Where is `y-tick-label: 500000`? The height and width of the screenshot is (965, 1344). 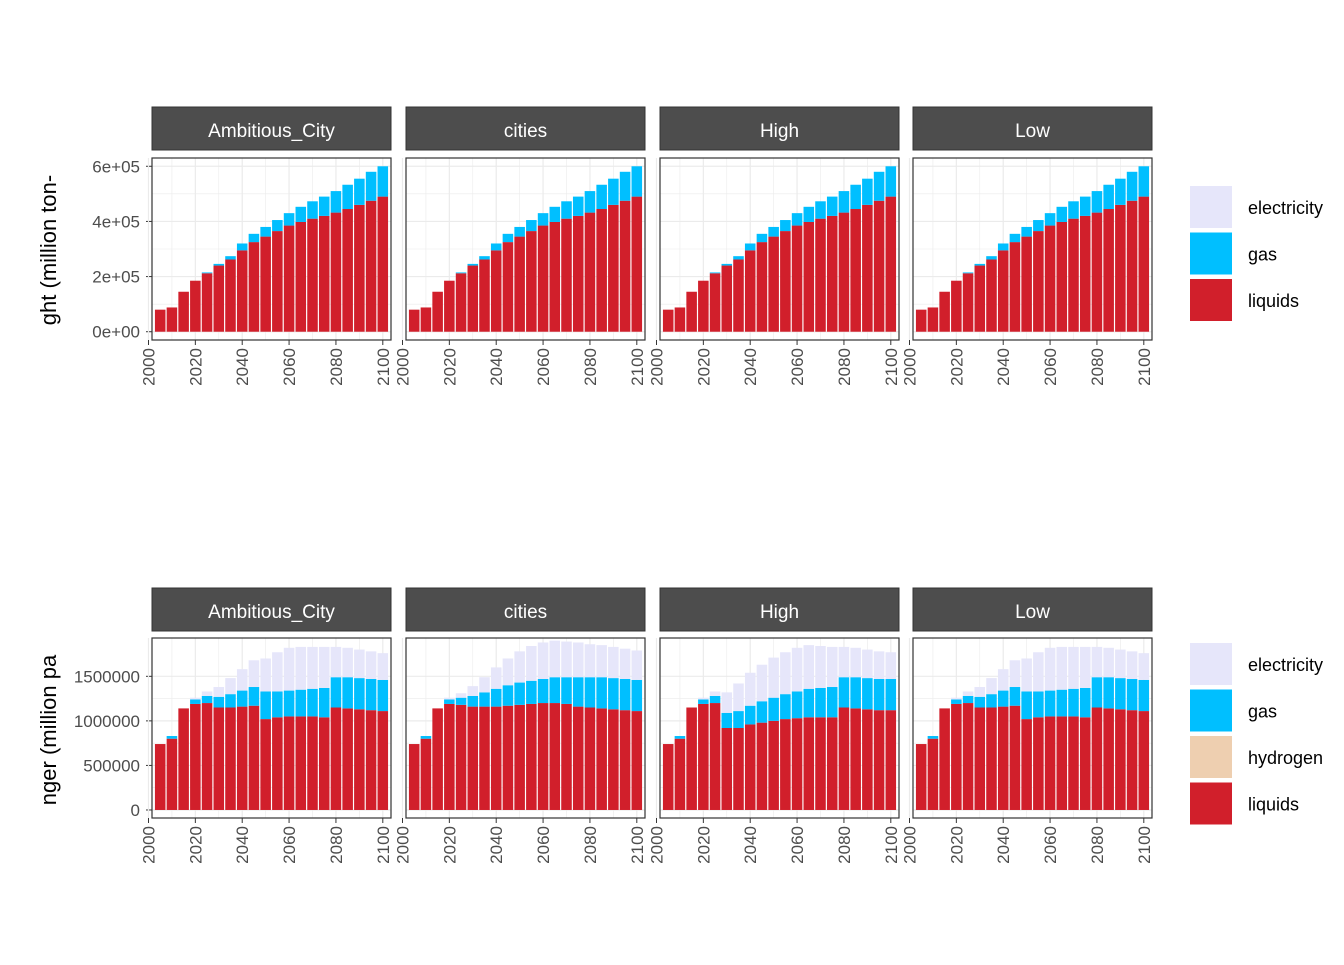
y-tick-label: 500000 is located at coordinates (111, 765).